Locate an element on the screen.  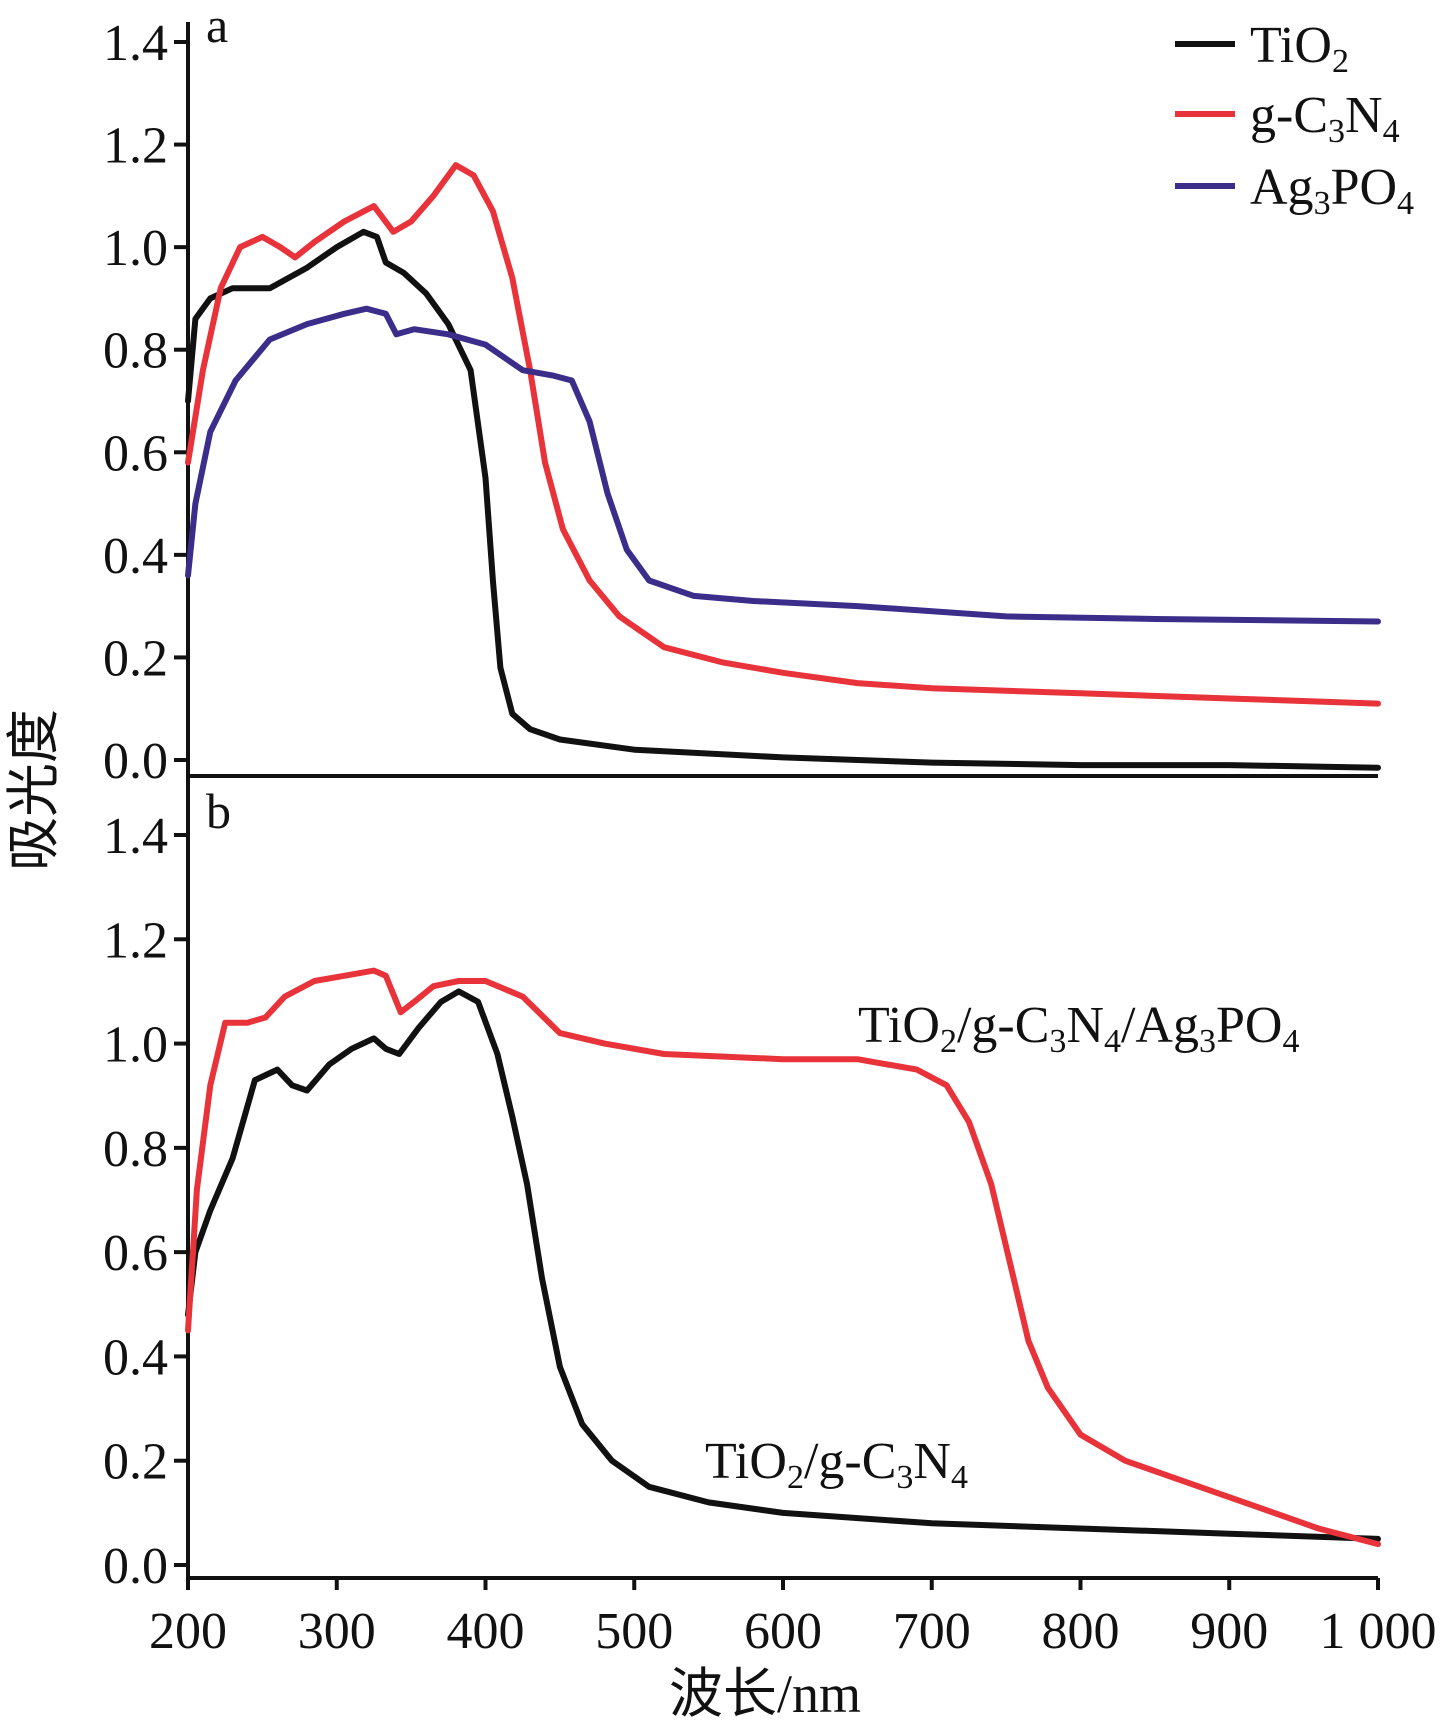
y-tick-label-b: 0.4 is located at coordinates (135, 1357).